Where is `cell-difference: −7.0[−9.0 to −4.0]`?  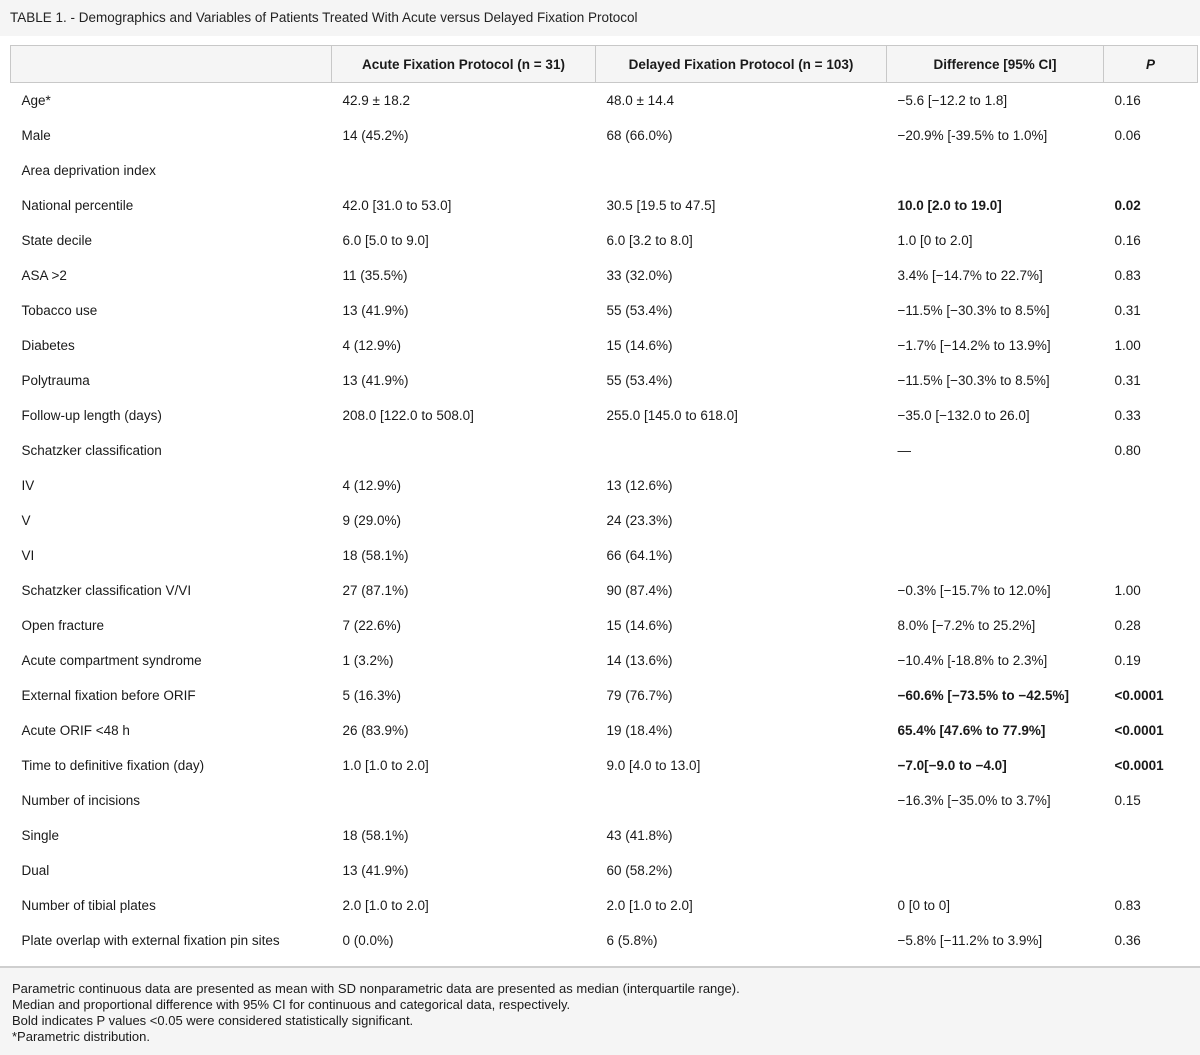 cell-difference: −7.0[−9.0 to −4.0] is located at coordinates (952, 765).